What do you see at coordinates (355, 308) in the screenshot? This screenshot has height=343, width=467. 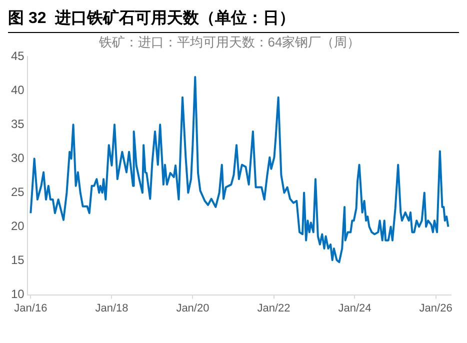 I see `x-tick-label: Jan/24` at bounding box center [355, 308].